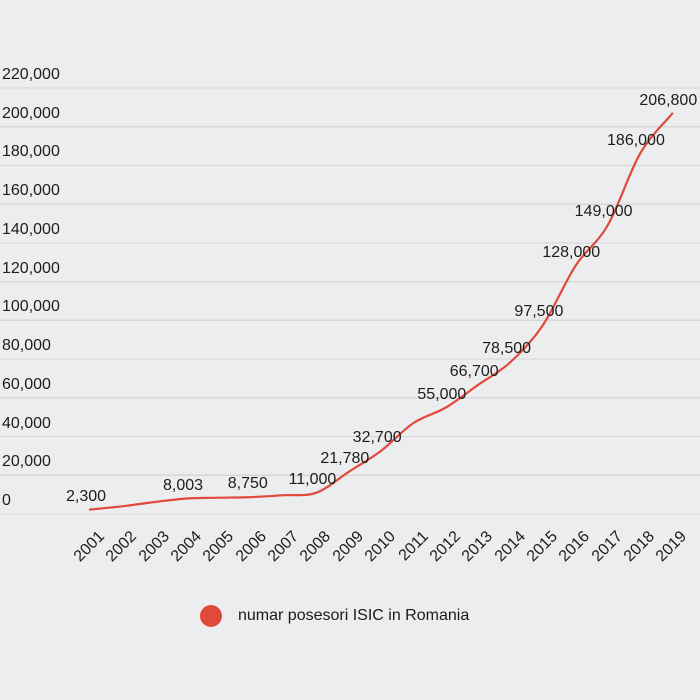  Describe the element at coordinates (668, 100) in the screenshot. I see `data-label: 206,800` at that location.